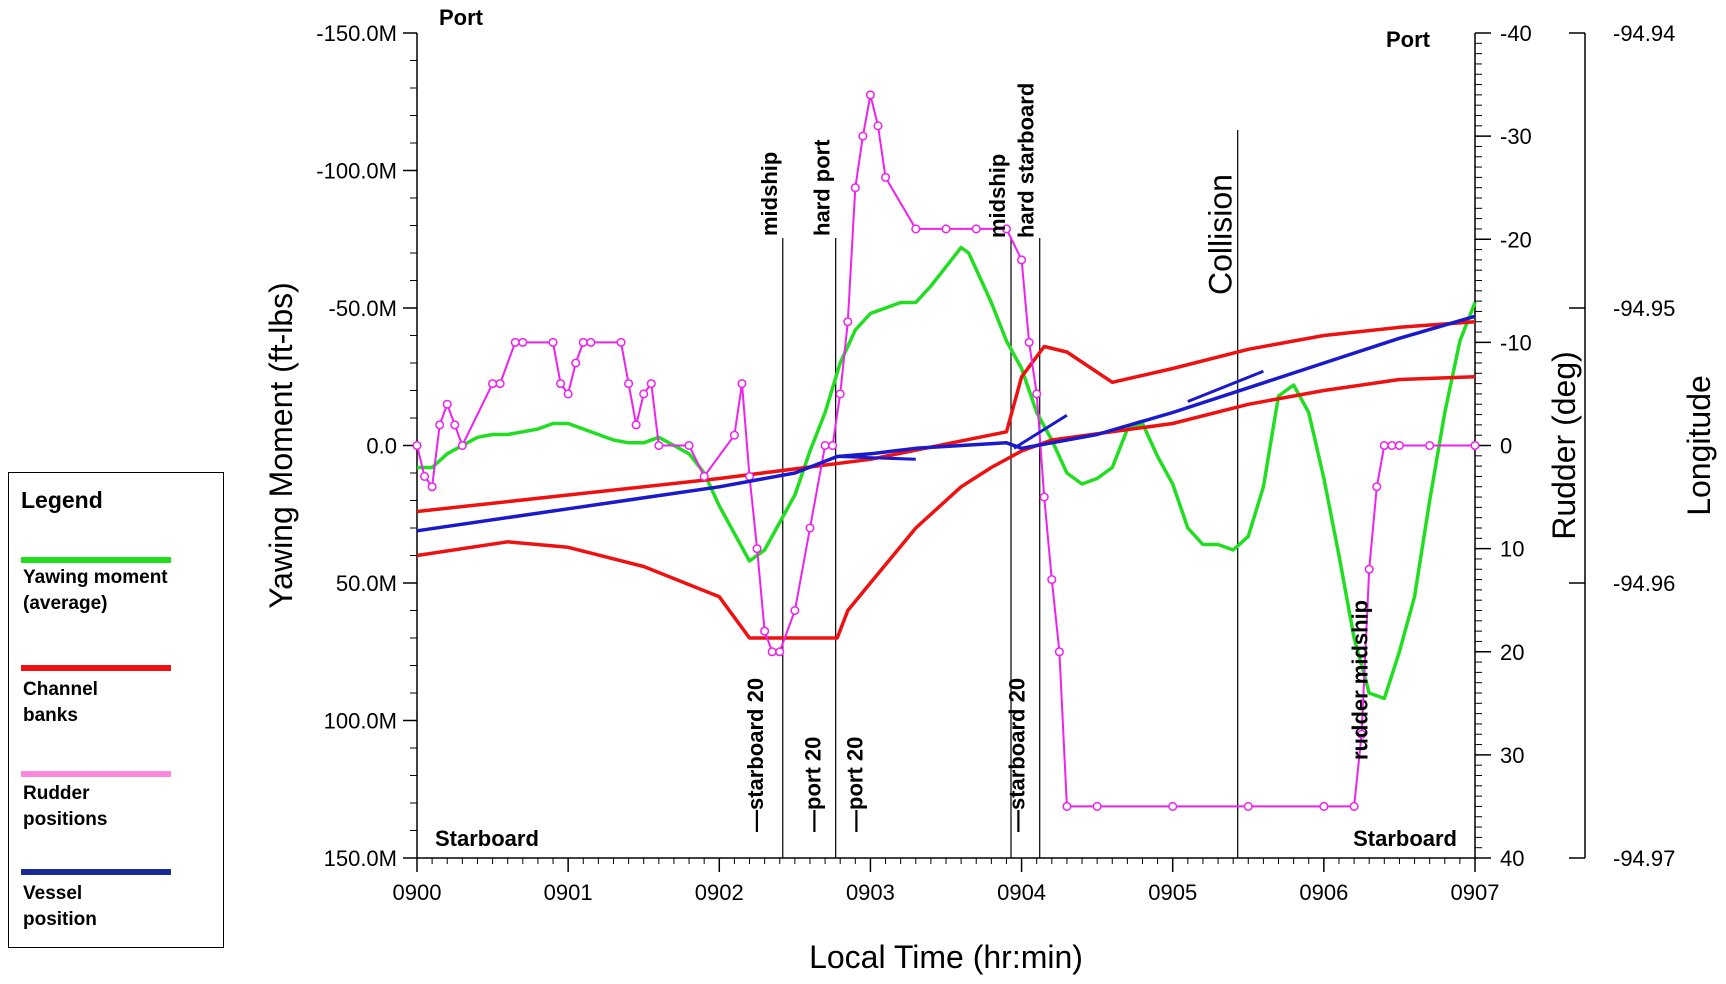 This screenshot has width=1726, height=984. Describe the element at coordinates (1021, 892) in the screenshot. I see `x-tick-label: 0904` at that location.